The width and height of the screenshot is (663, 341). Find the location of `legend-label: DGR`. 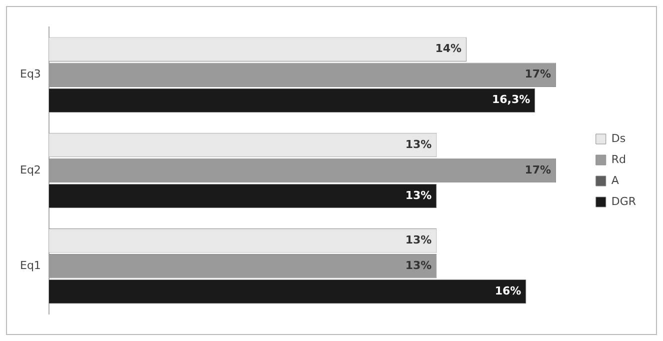

legend-label: DGR is located at coordinates (623, 201).